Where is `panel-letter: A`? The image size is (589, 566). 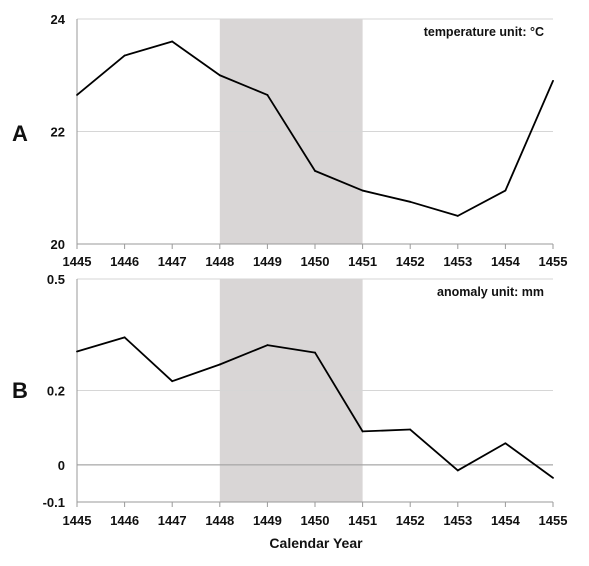
panel-letter: A is located at coordinates (20, 133).